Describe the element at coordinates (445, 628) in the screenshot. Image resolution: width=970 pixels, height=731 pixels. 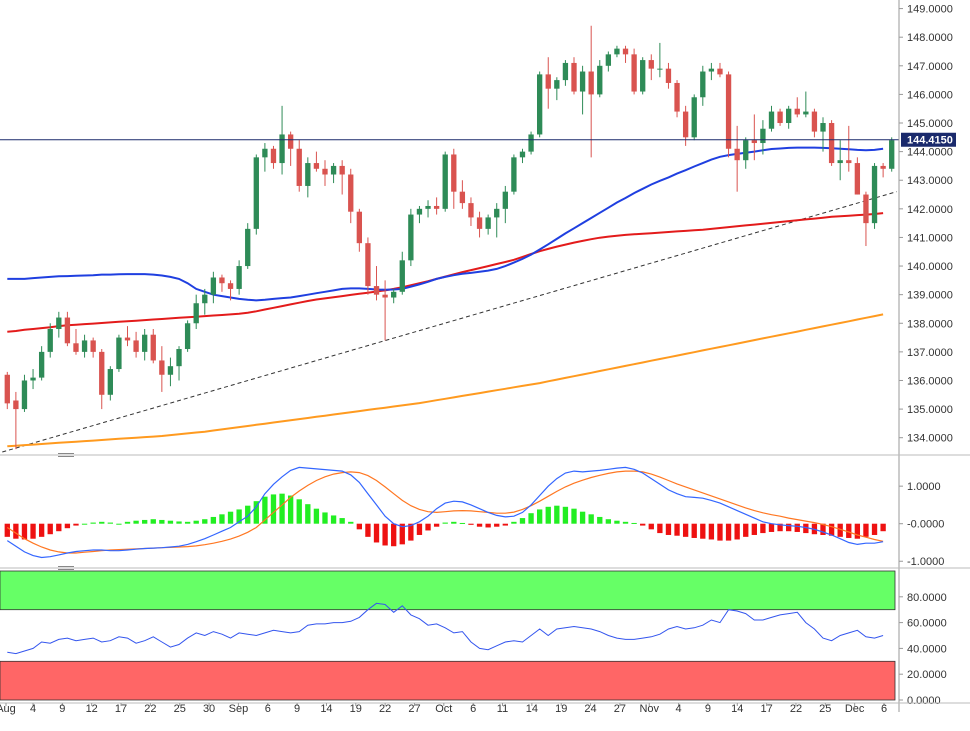
I see `rsi-line` at that location.